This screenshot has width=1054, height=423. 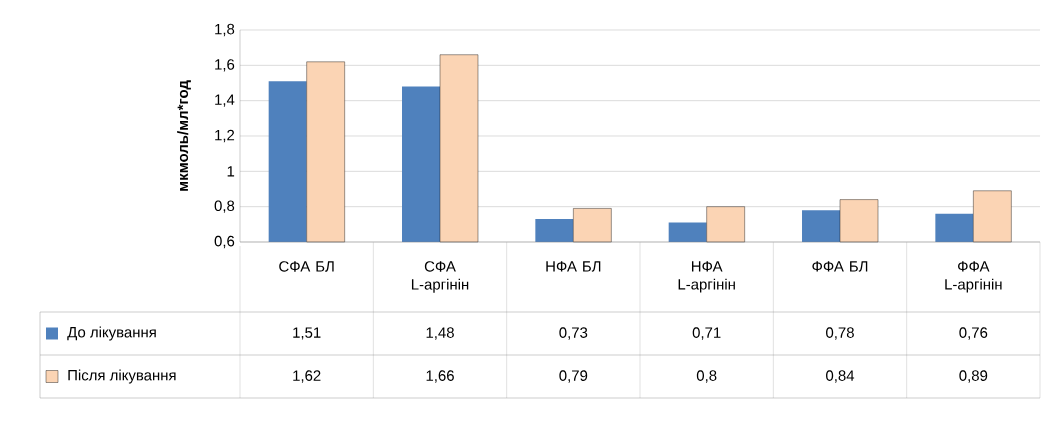 What do you see at coordinates (111, 333) in the screenshot?
I see `legend-label: До лікування` at bounding box center [111, 333].